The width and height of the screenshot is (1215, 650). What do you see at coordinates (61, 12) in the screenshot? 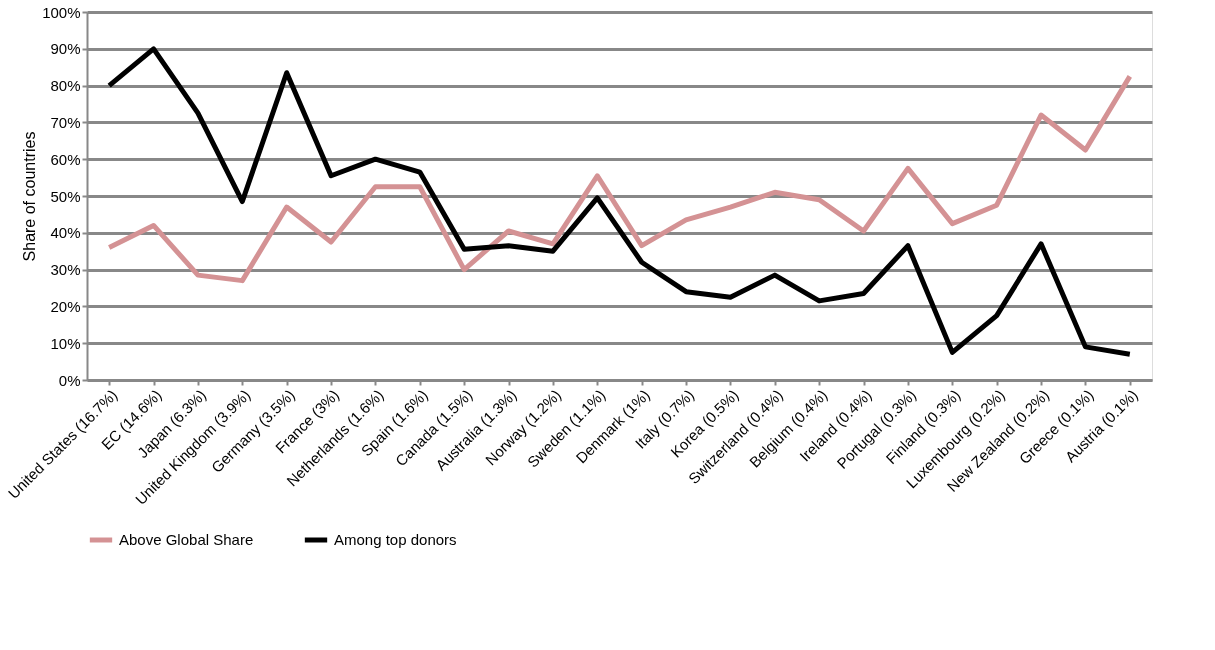
I see `y-tick-label: 100%` at bounding box center [61, 12].